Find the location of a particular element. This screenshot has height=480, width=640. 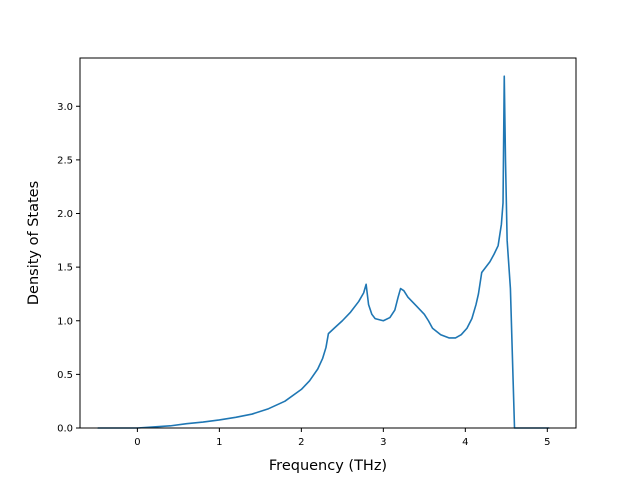

y-tick-label: 0.0 is located at coordinates (65, 429).